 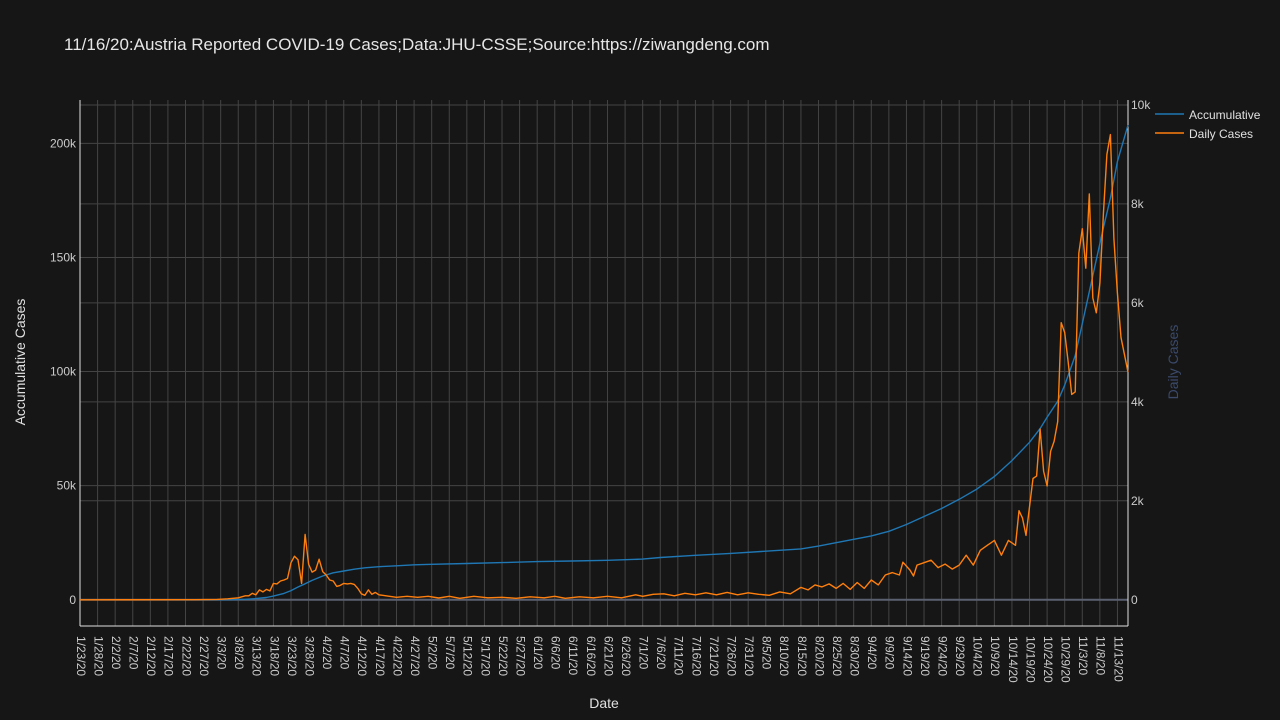 I want to click on x-tick-label: 5/22/20, so click(x=503, y=656).